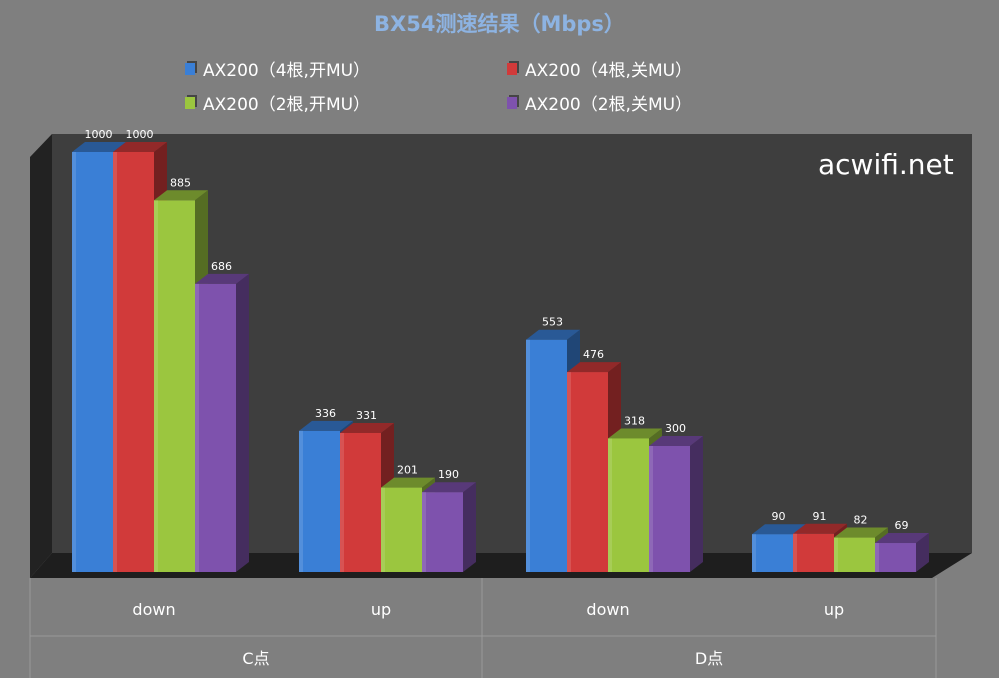  Describe the element at coordinates (607, 609) in the screenshot. I see `category-tick-label-3: down` at that location.